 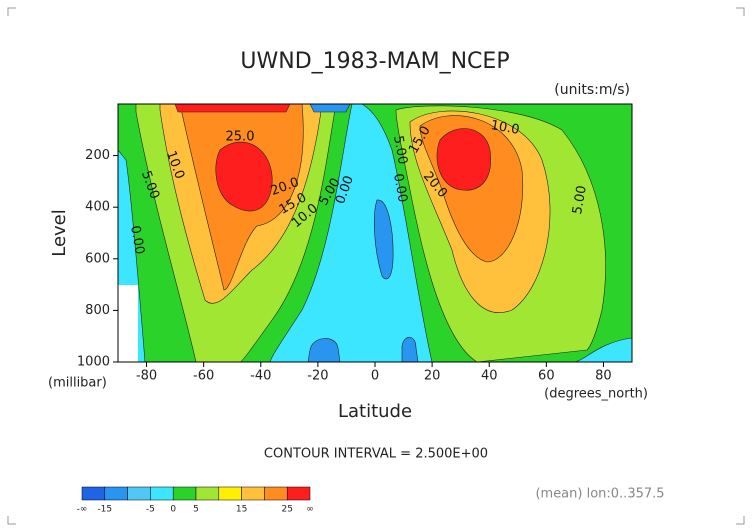 What do you see at coordinates (241, 510) in the screenshot?
I see `colorbar-tick-label: 15` at bounding box center [241, 510].